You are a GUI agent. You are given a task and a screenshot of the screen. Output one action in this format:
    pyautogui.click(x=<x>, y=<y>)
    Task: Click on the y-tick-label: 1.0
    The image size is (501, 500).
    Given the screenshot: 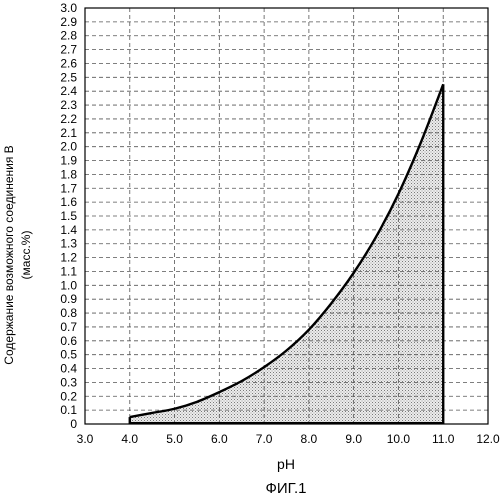 What is the action you would take?
    pyautogui.click(x=68, y=285)
    